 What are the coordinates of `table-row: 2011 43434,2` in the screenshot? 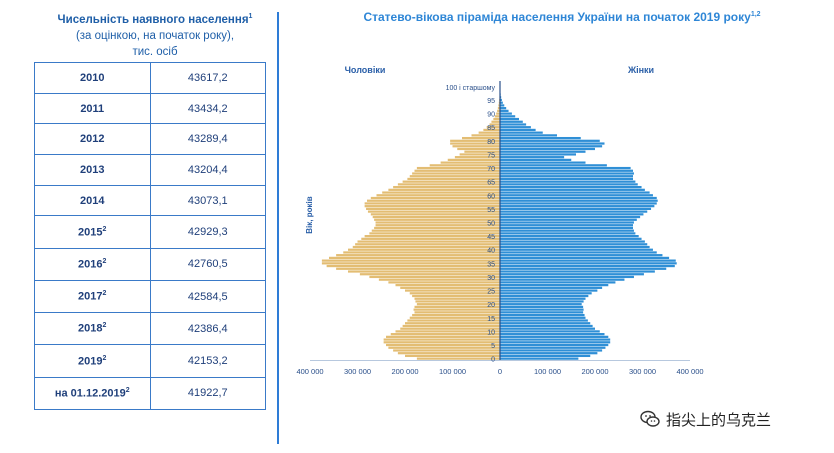 It's located at (150, 108).